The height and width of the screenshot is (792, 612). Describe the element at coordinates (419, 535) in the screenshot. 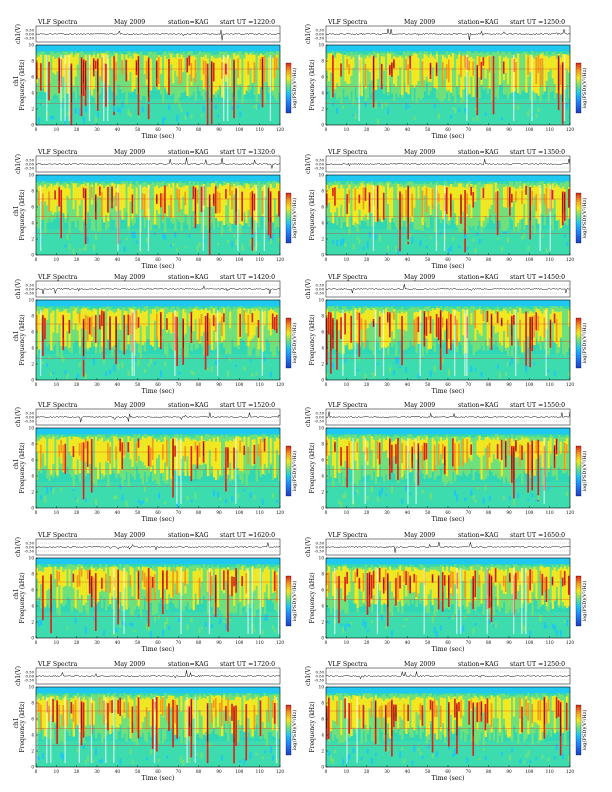

I see `panel-date: May 2009` at that location.